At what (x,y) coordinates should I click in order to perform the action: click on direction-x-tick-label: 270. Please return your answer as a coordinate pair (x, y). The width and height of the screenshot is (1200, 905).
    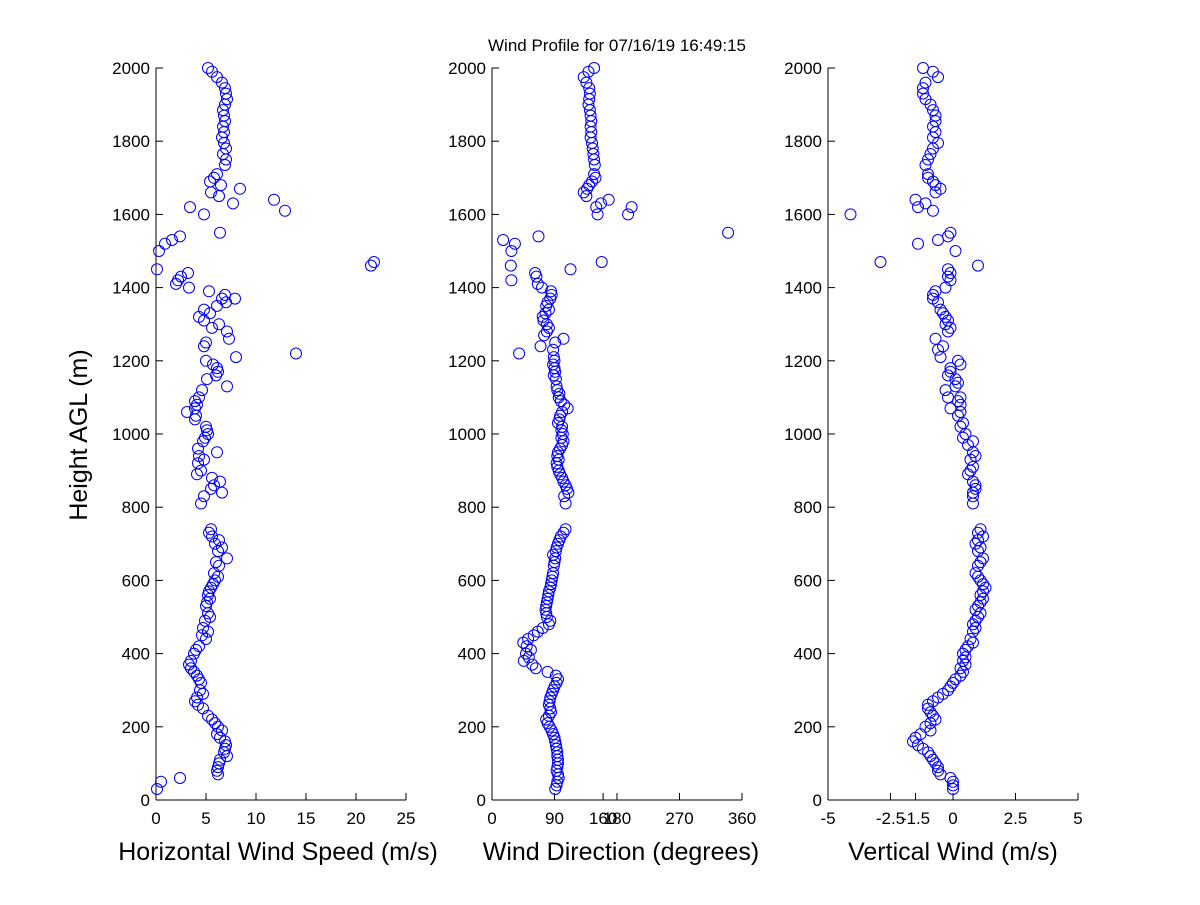
    Looking at the image, I should click on (679, 818).